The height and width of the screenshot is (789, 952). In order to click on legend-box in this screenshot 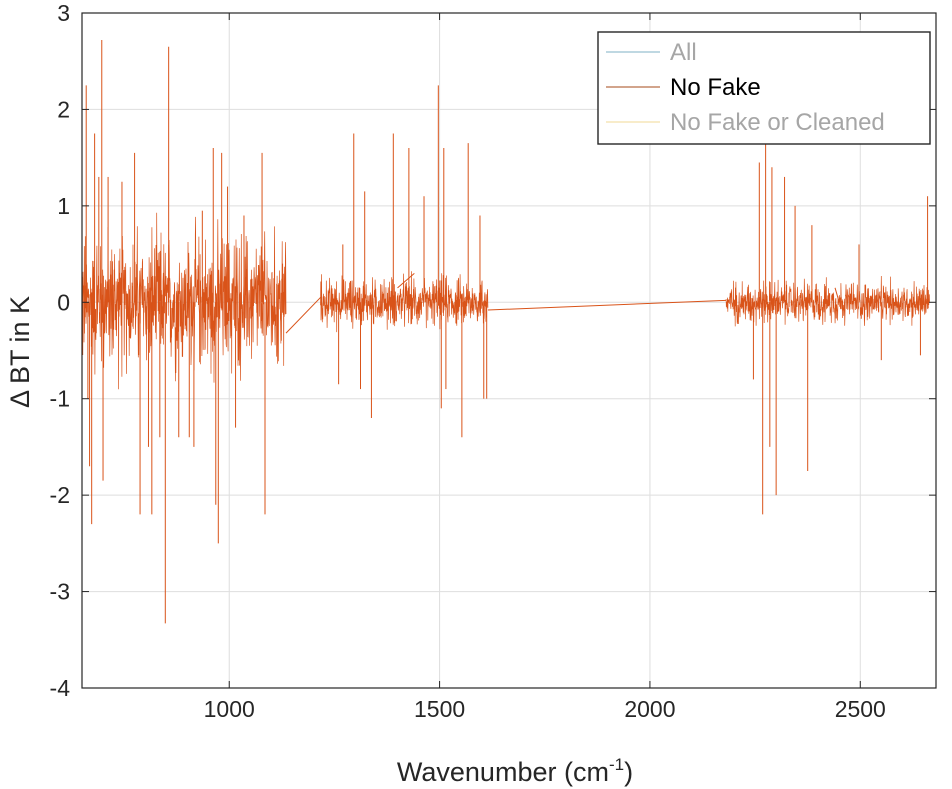, I will do `click(764, 88)`.